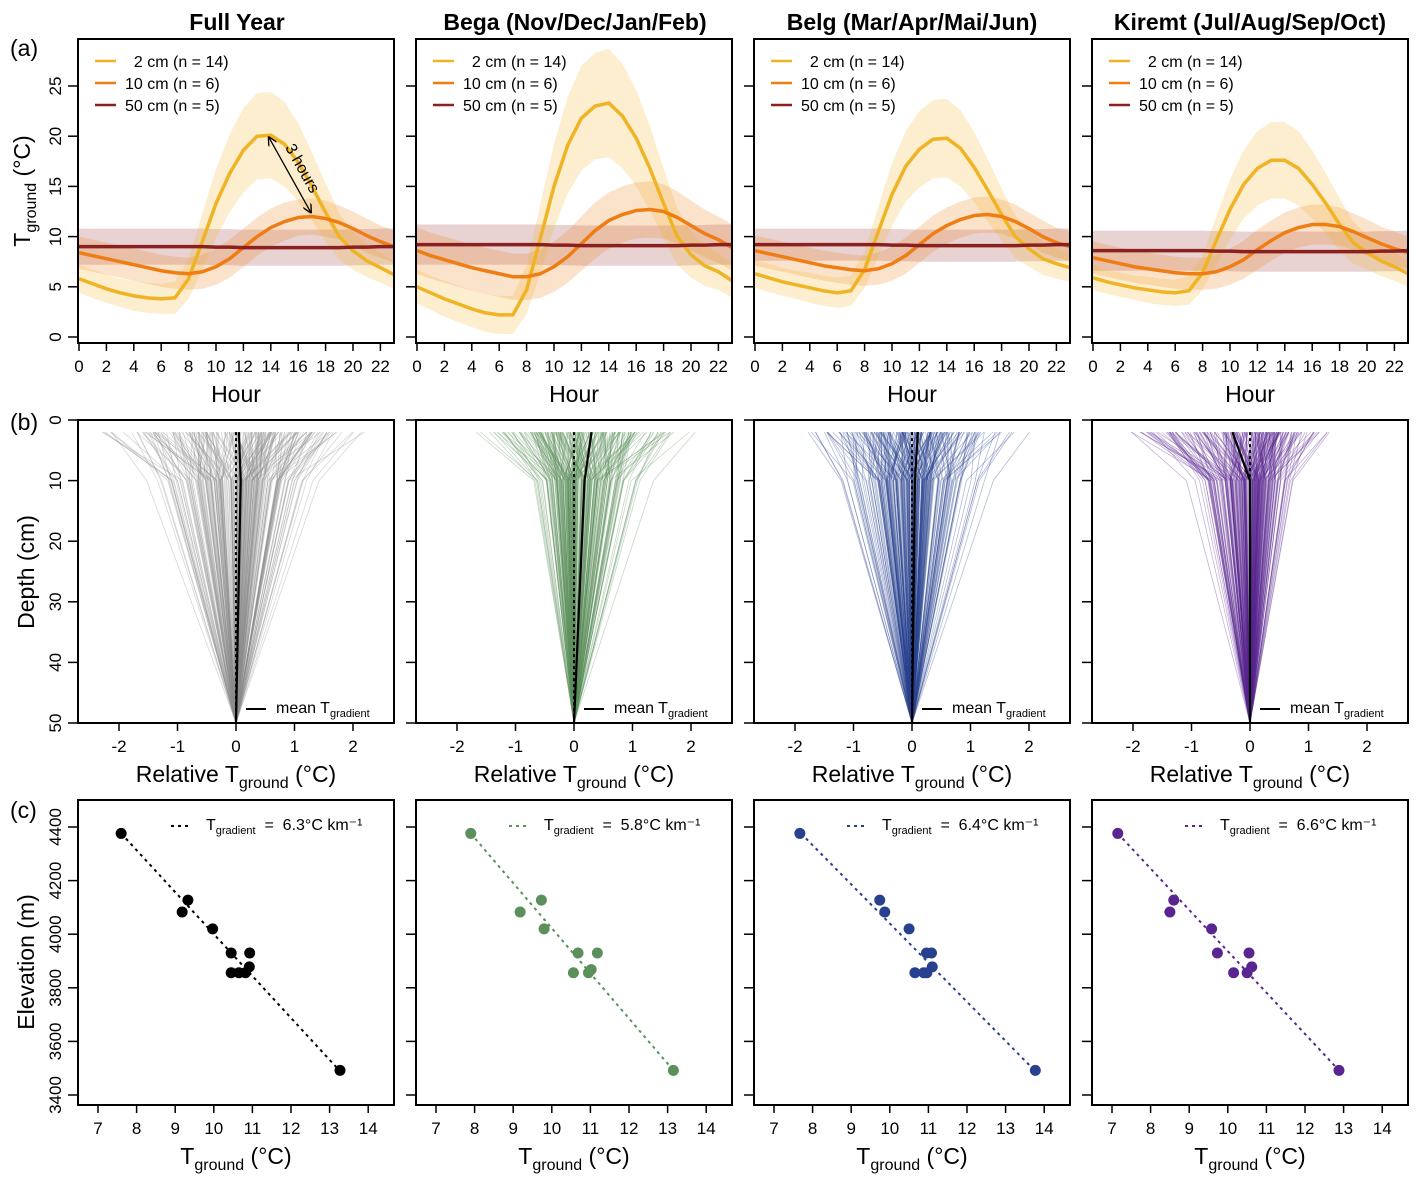 This screenshot has width=1421, height=1184. Describe the element at coordinates (270, 366) in the screenshot. I see `x-tick-label: 14` at that location.